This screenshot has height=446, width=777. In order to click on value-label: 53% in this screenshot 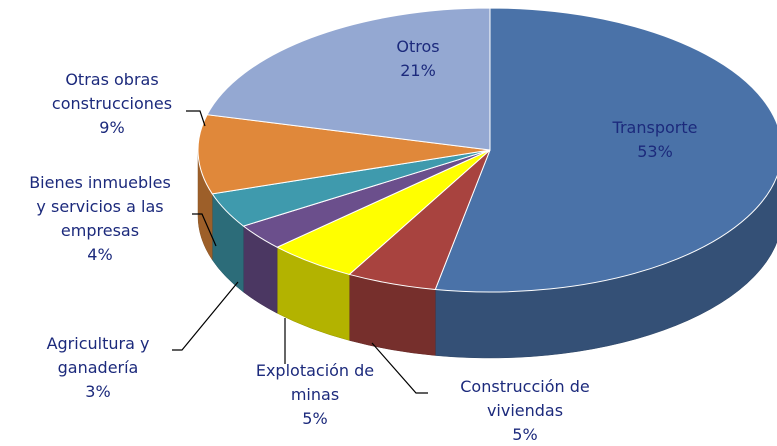, I will do `click(655, 151)`.